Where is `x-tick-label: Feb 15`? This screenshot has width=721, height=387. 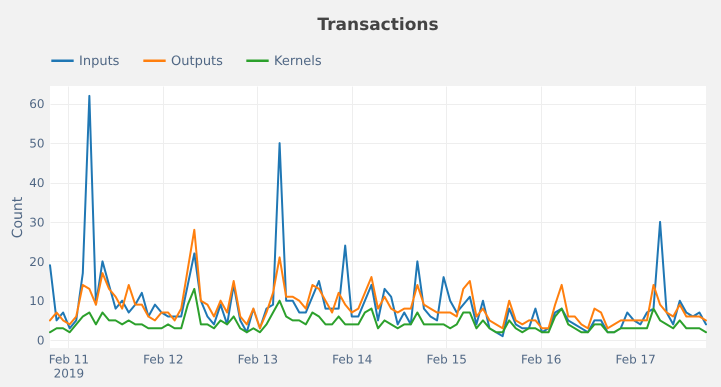 x-tick-label: Feb 15 is located at coordinates (446, 359).